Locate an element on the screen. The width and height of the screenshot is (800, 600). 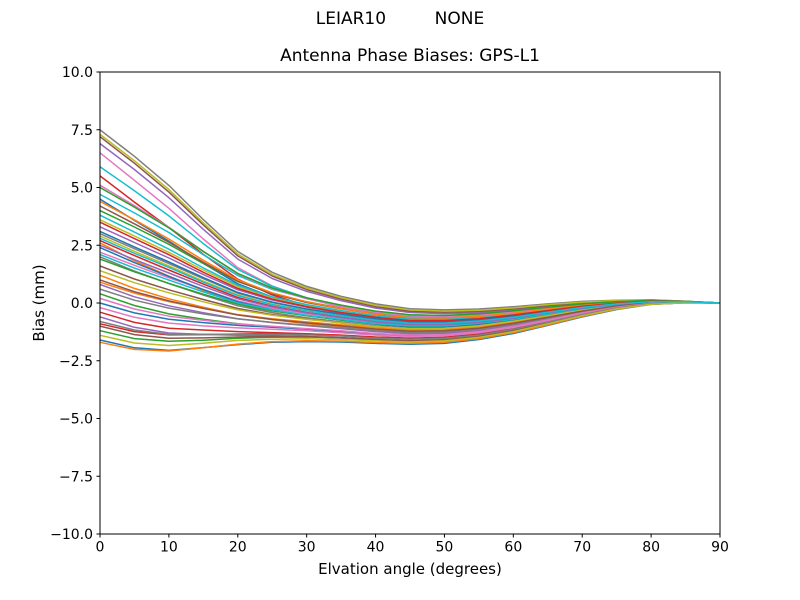
y-tick-label: 0.0 is located at coordinates (82, 304).